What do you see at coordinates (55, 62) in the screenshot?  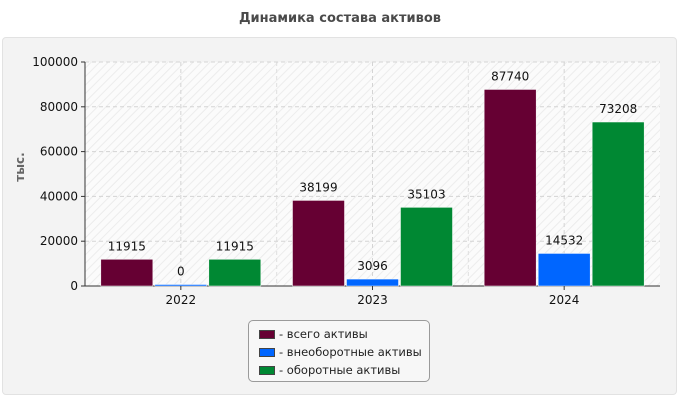 I see `y-tick-label: 100000` at bounding box center [55, 62].